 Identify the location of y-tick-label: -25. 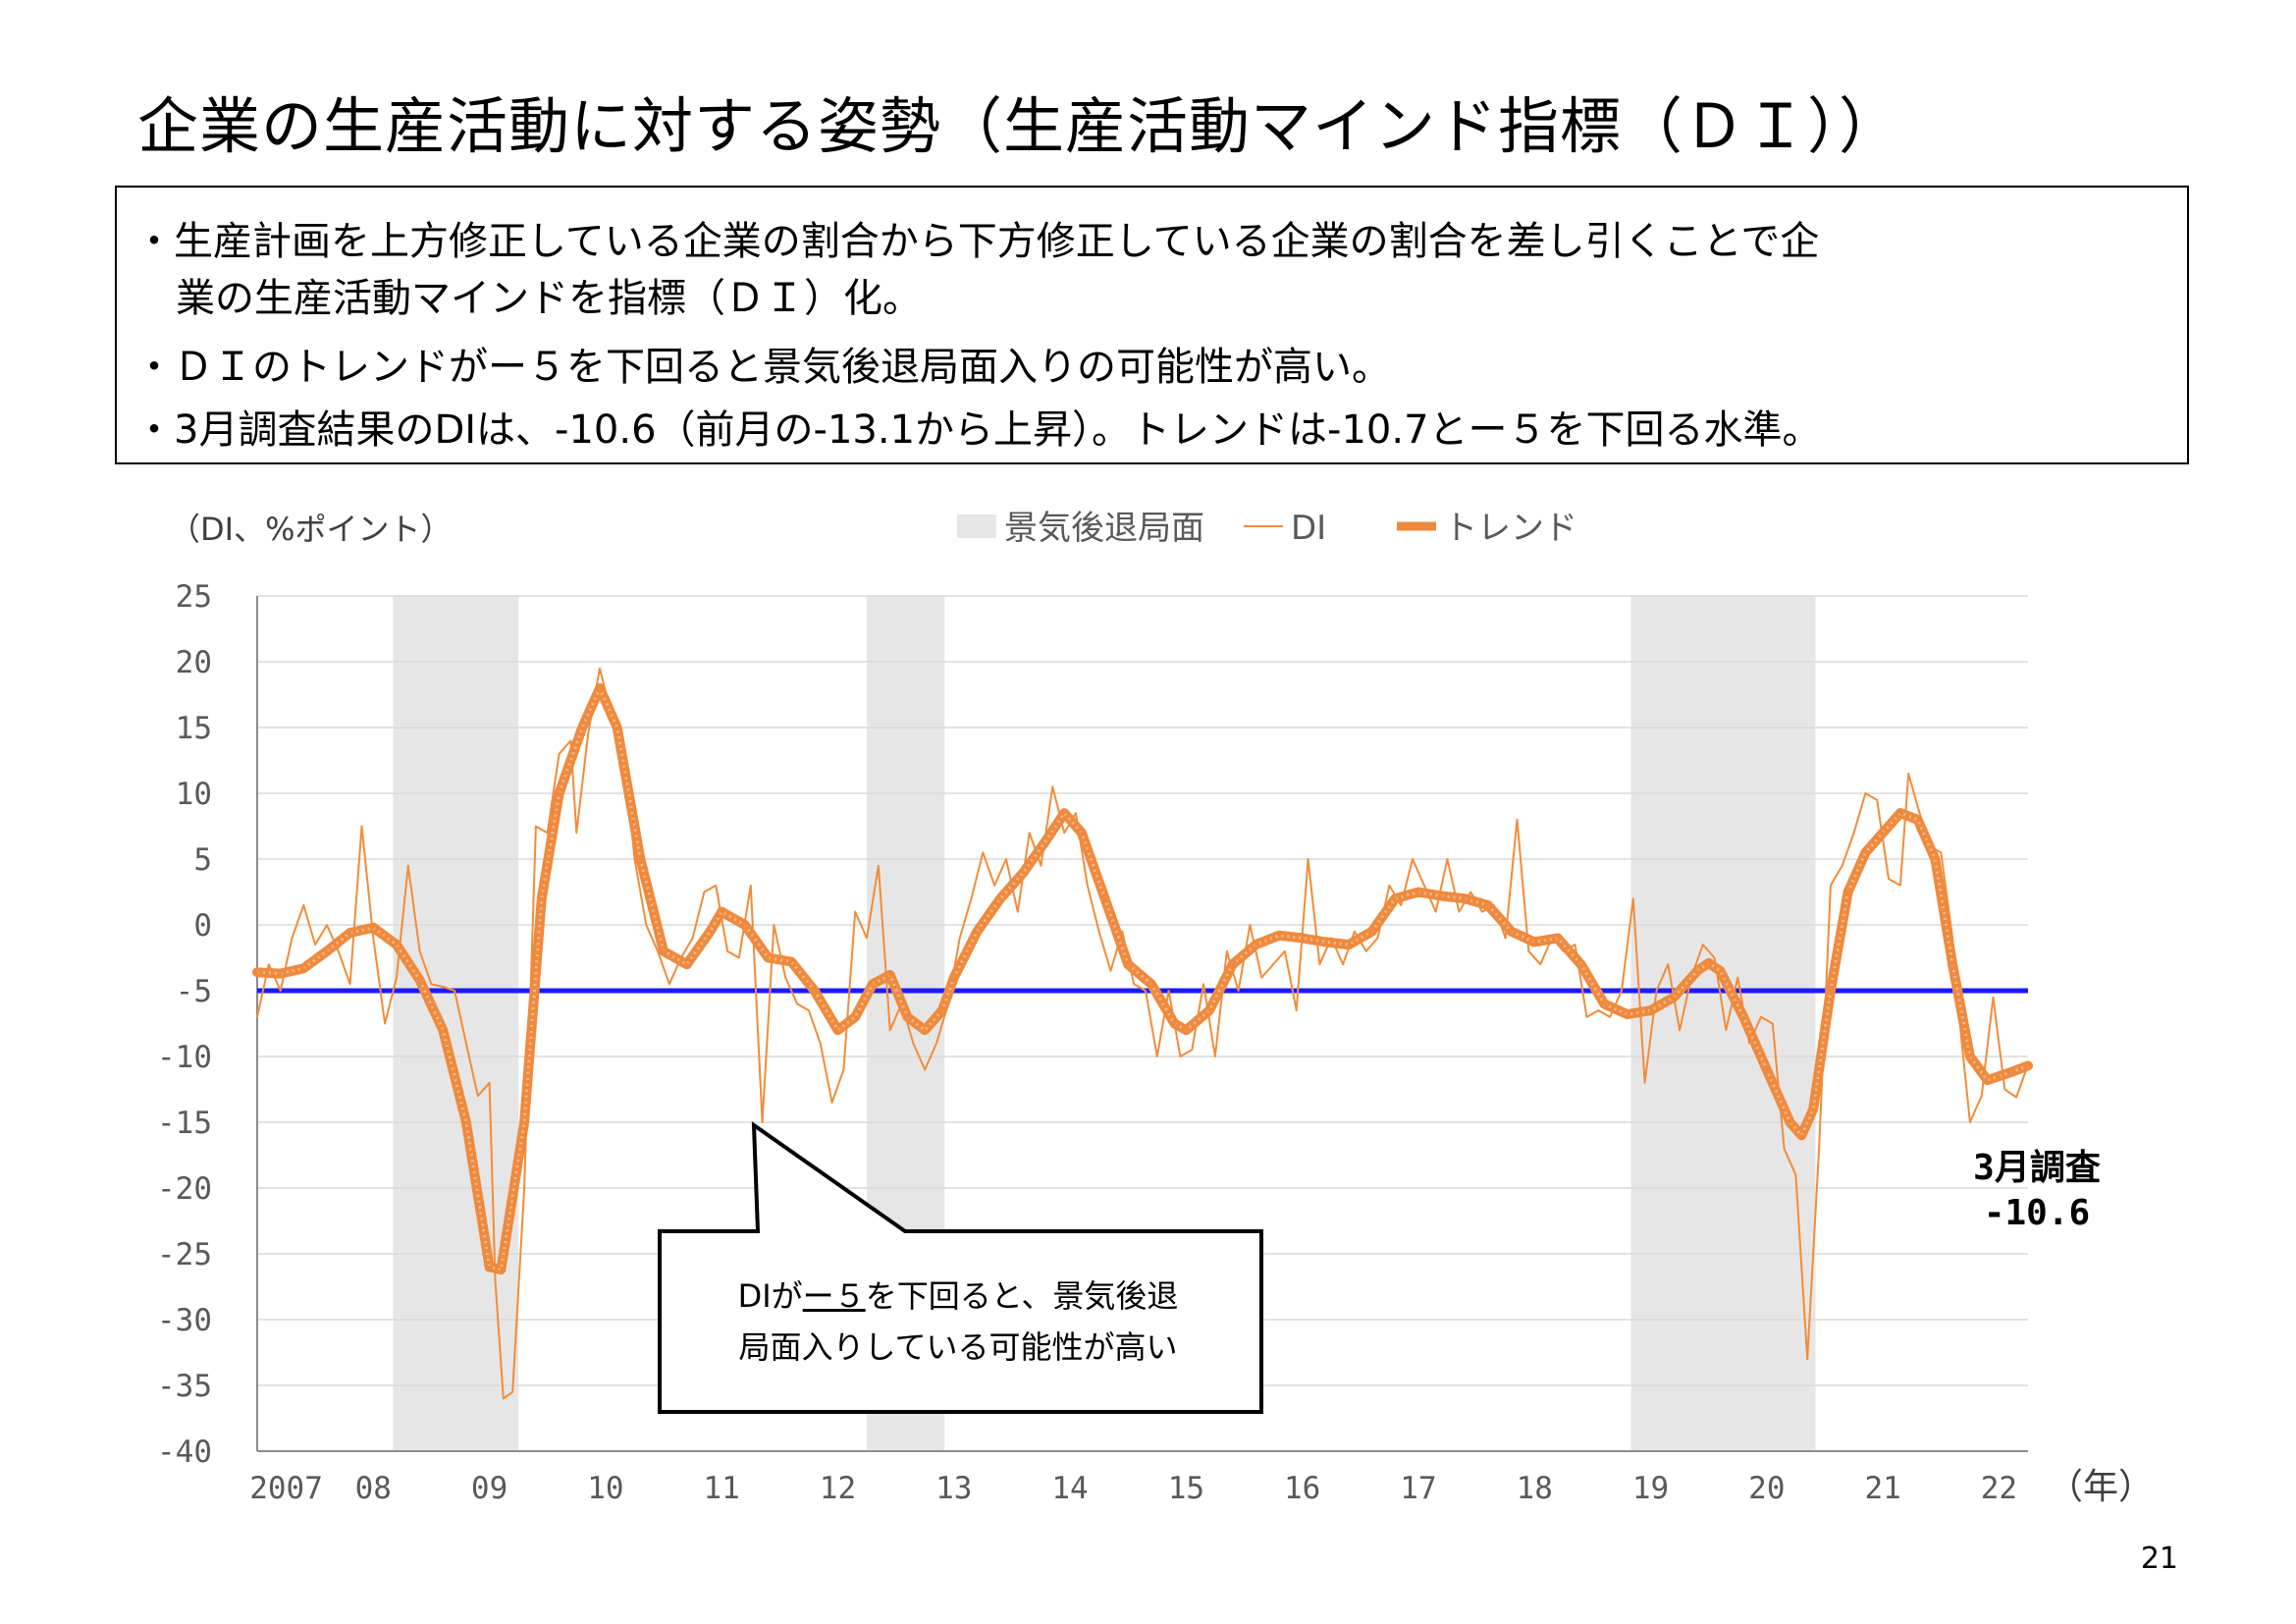
(184, 1254).